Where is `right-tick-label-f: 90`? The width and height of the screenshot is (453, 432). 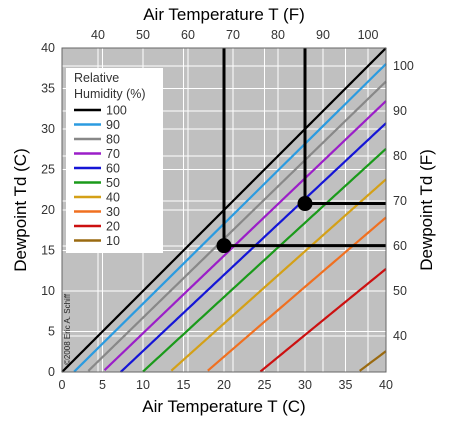 right-tick-label-f: 90 is located at coordinates (400, 111).